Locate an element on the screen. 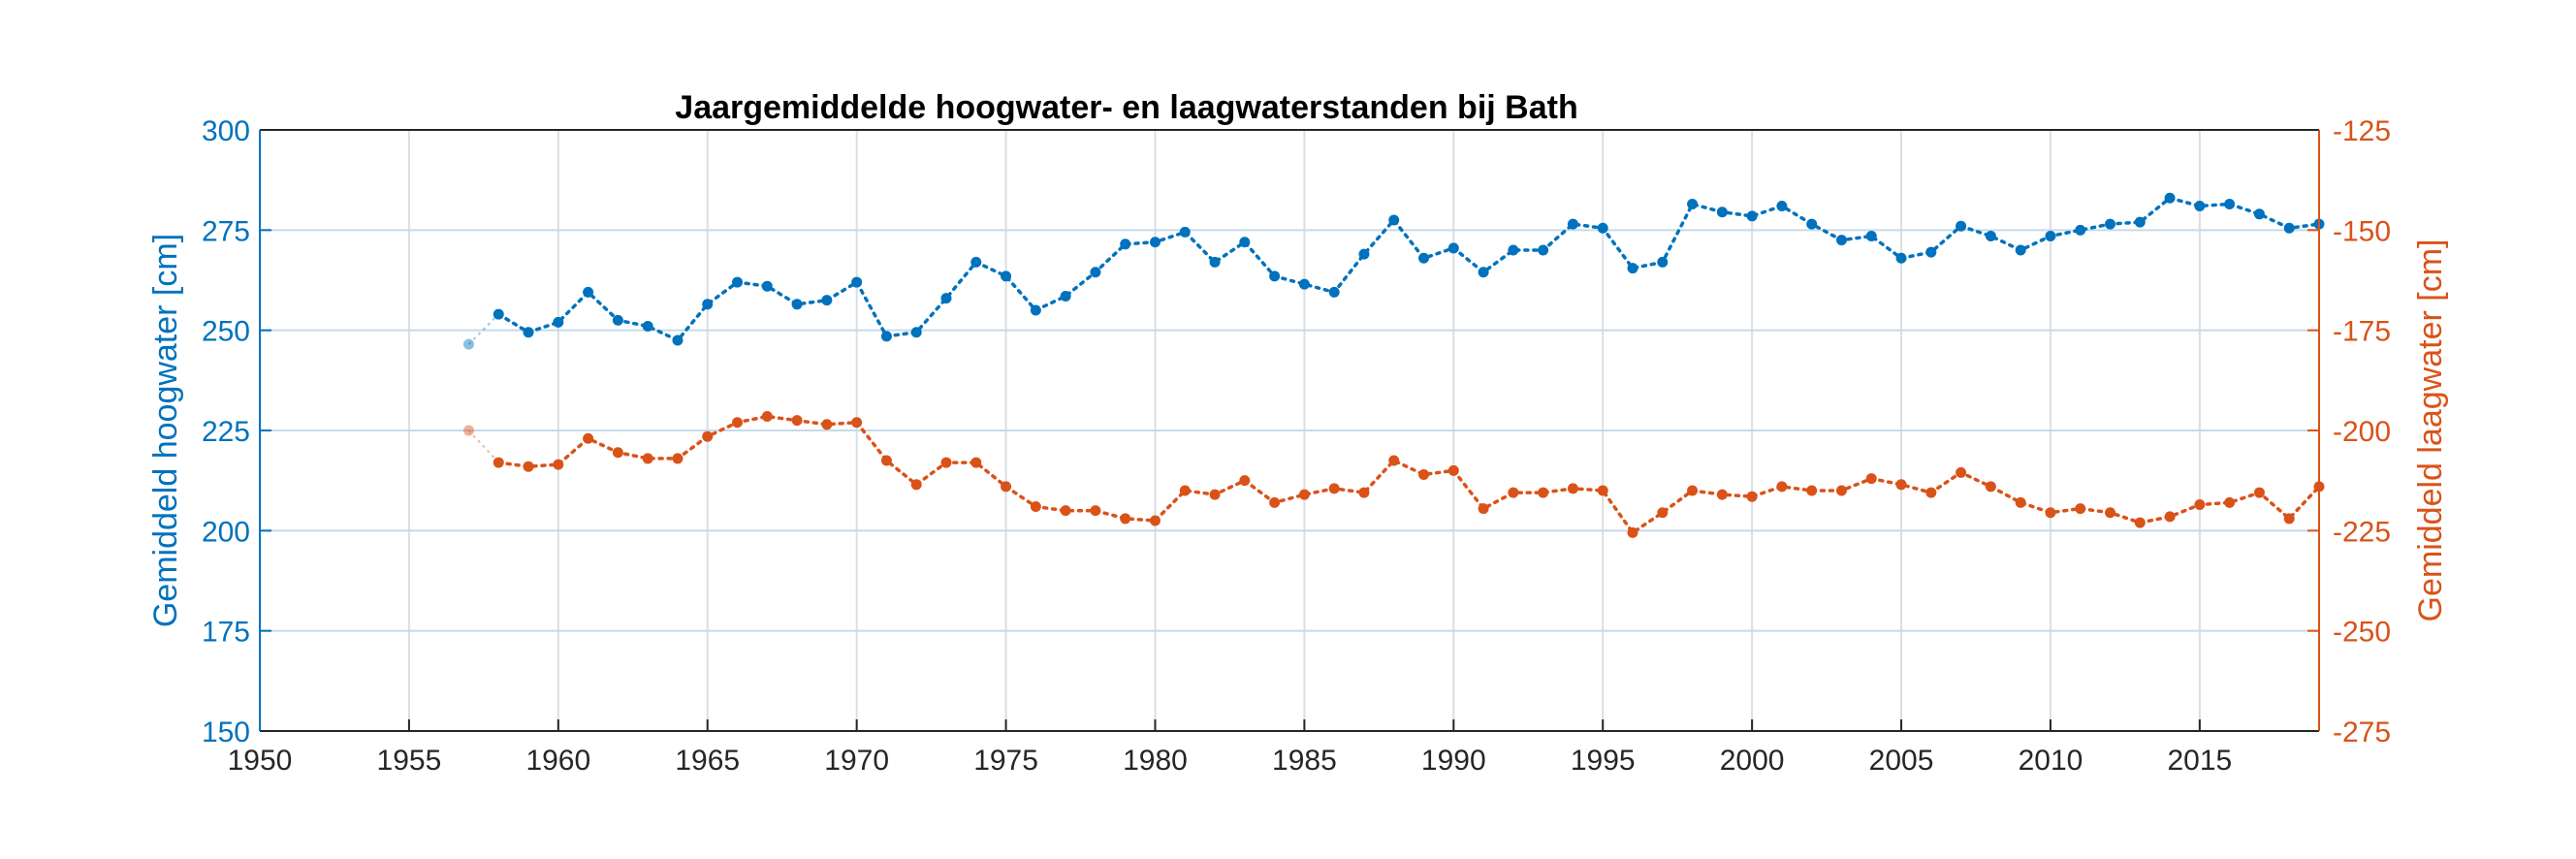 The height and width of the screenshot is (859, 2576). x-tick-label: 1980 is located at coordinates (1155, 761).